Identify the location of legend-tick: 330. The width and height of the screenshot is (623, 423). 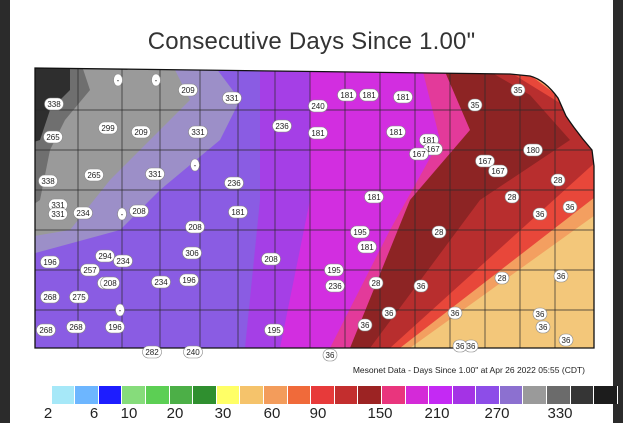
(560, 413).